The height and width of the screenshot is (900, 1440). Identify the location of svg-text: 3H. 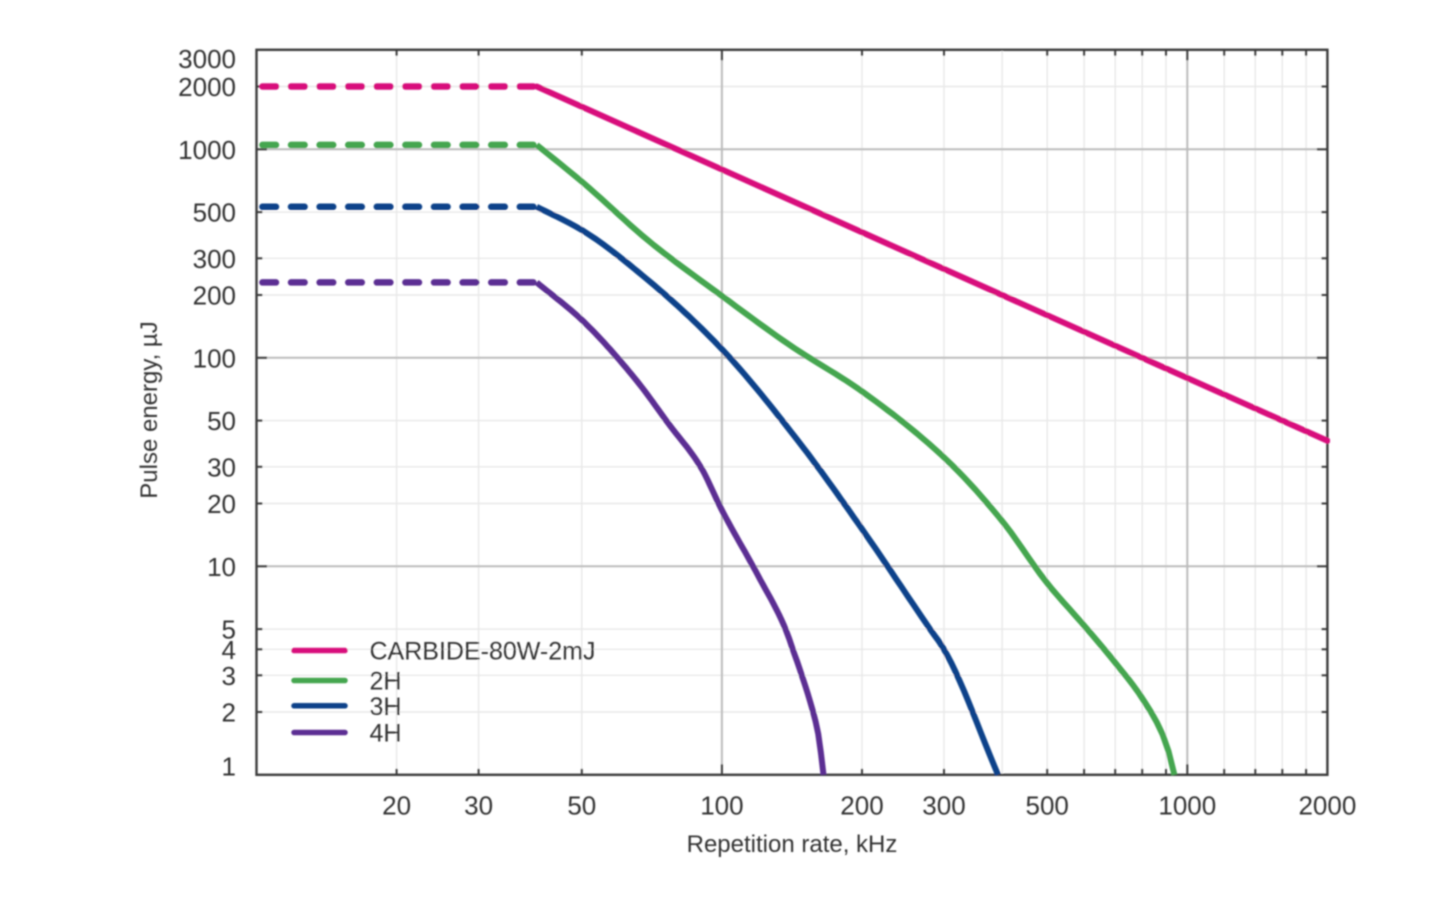
(386, 707).